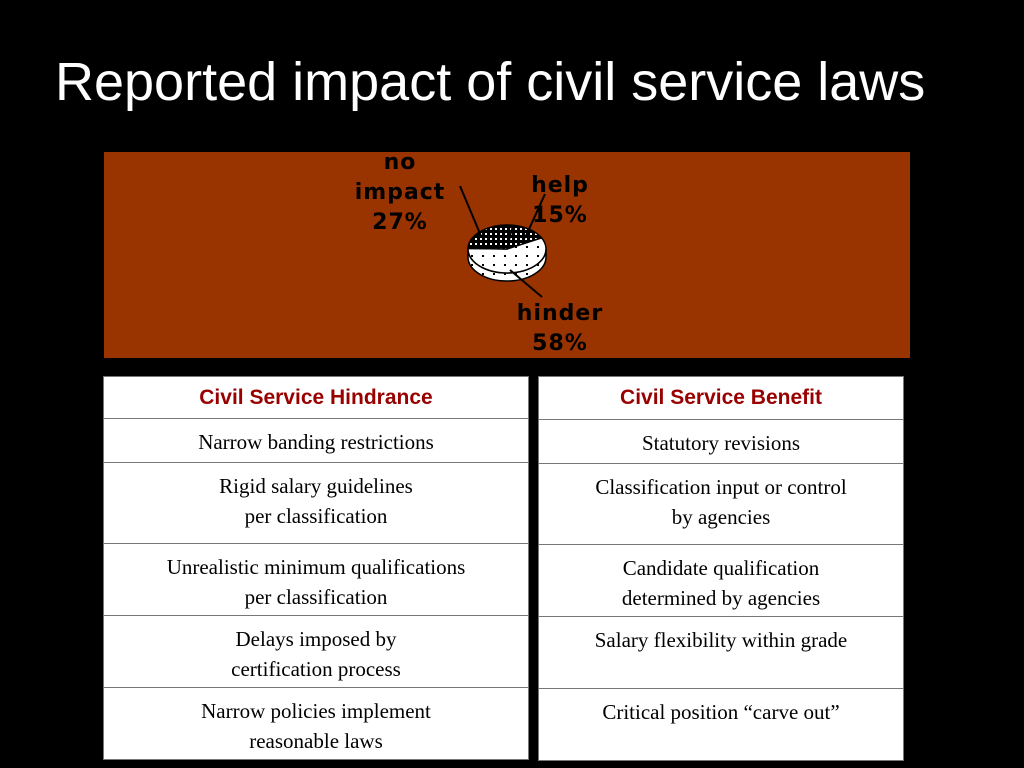 This screenshot has width=1024, height=768. Describe the element at coordinates (560, 328) in the screenshot. I see `pie-label-hinder: hinder 58%` at that location.